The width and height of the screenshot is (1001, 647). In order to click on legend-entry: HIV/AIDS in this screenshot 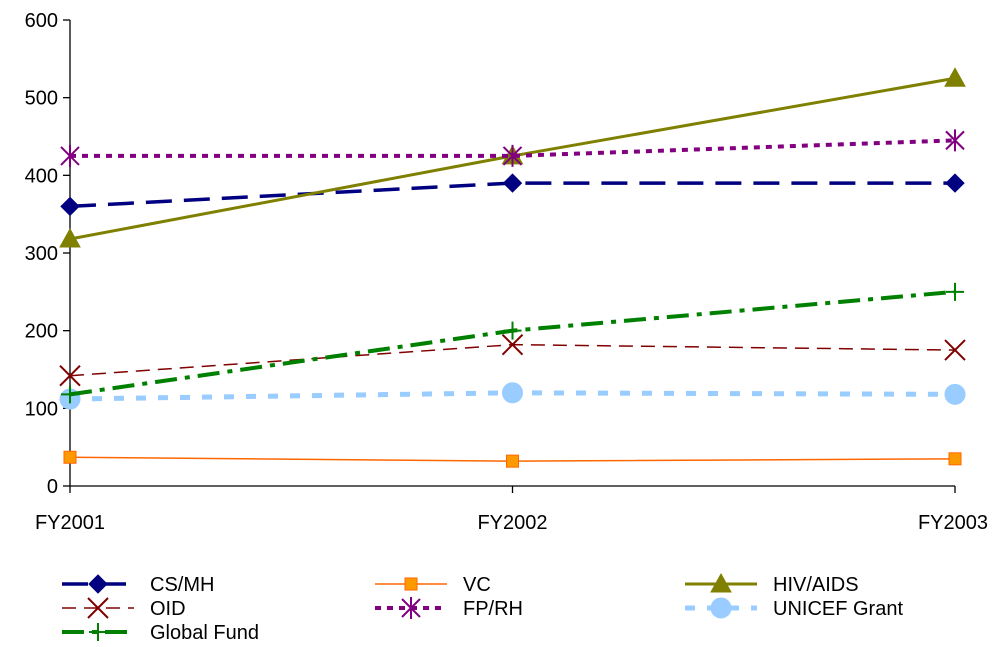, I will do `click(772, 584)`.